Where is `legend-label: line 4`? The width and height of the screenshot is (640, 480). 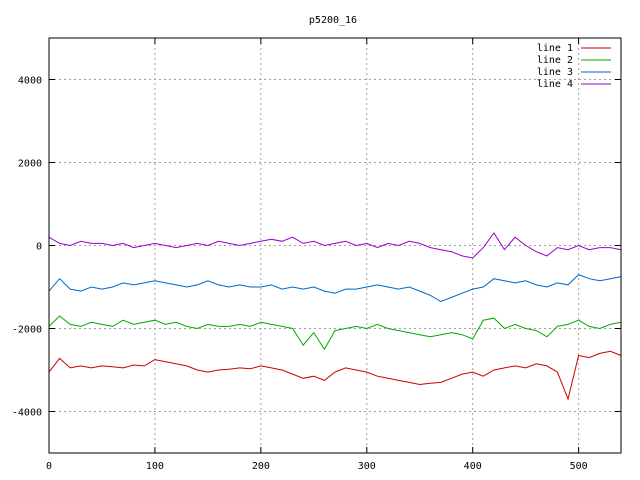 legend-label: line 4 is located at coordinates (555, 84).